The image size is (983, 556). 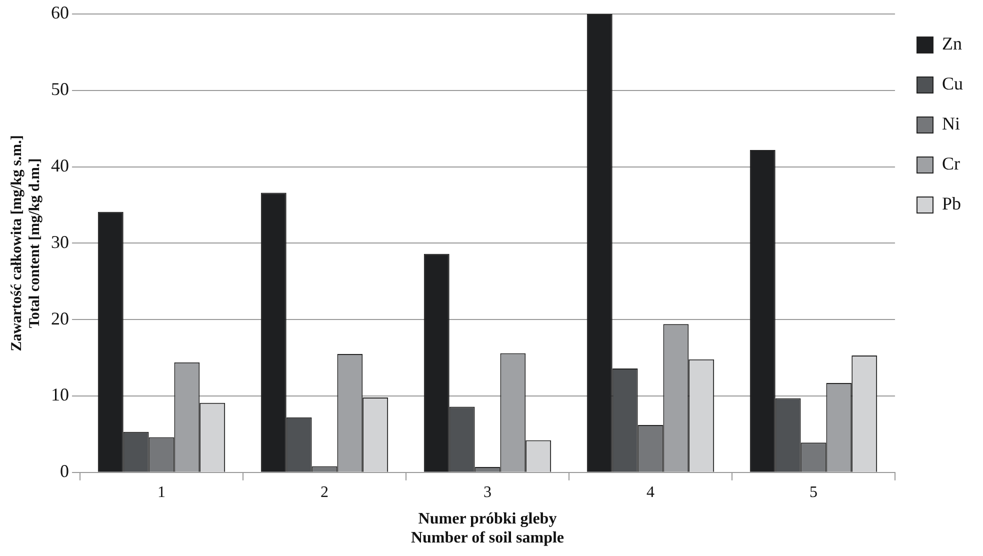 I want to click on x-axis-title: Numer próbki gleby Number of soil sample, so click(x=487, y=528).